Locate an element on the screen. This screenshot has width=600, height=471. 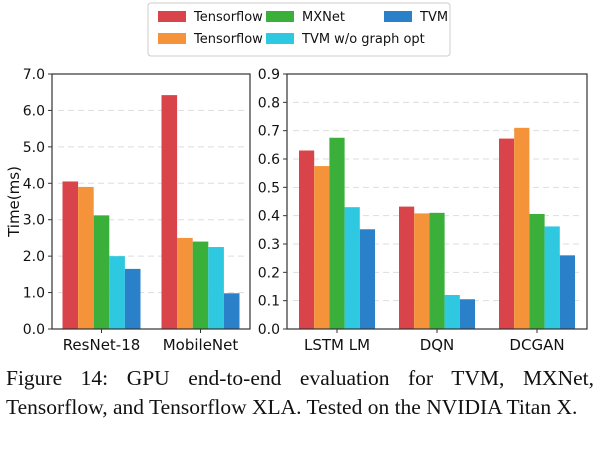
bar-dcgan-tvm-w-o-graph-opt is located at coordinates (552, 277).